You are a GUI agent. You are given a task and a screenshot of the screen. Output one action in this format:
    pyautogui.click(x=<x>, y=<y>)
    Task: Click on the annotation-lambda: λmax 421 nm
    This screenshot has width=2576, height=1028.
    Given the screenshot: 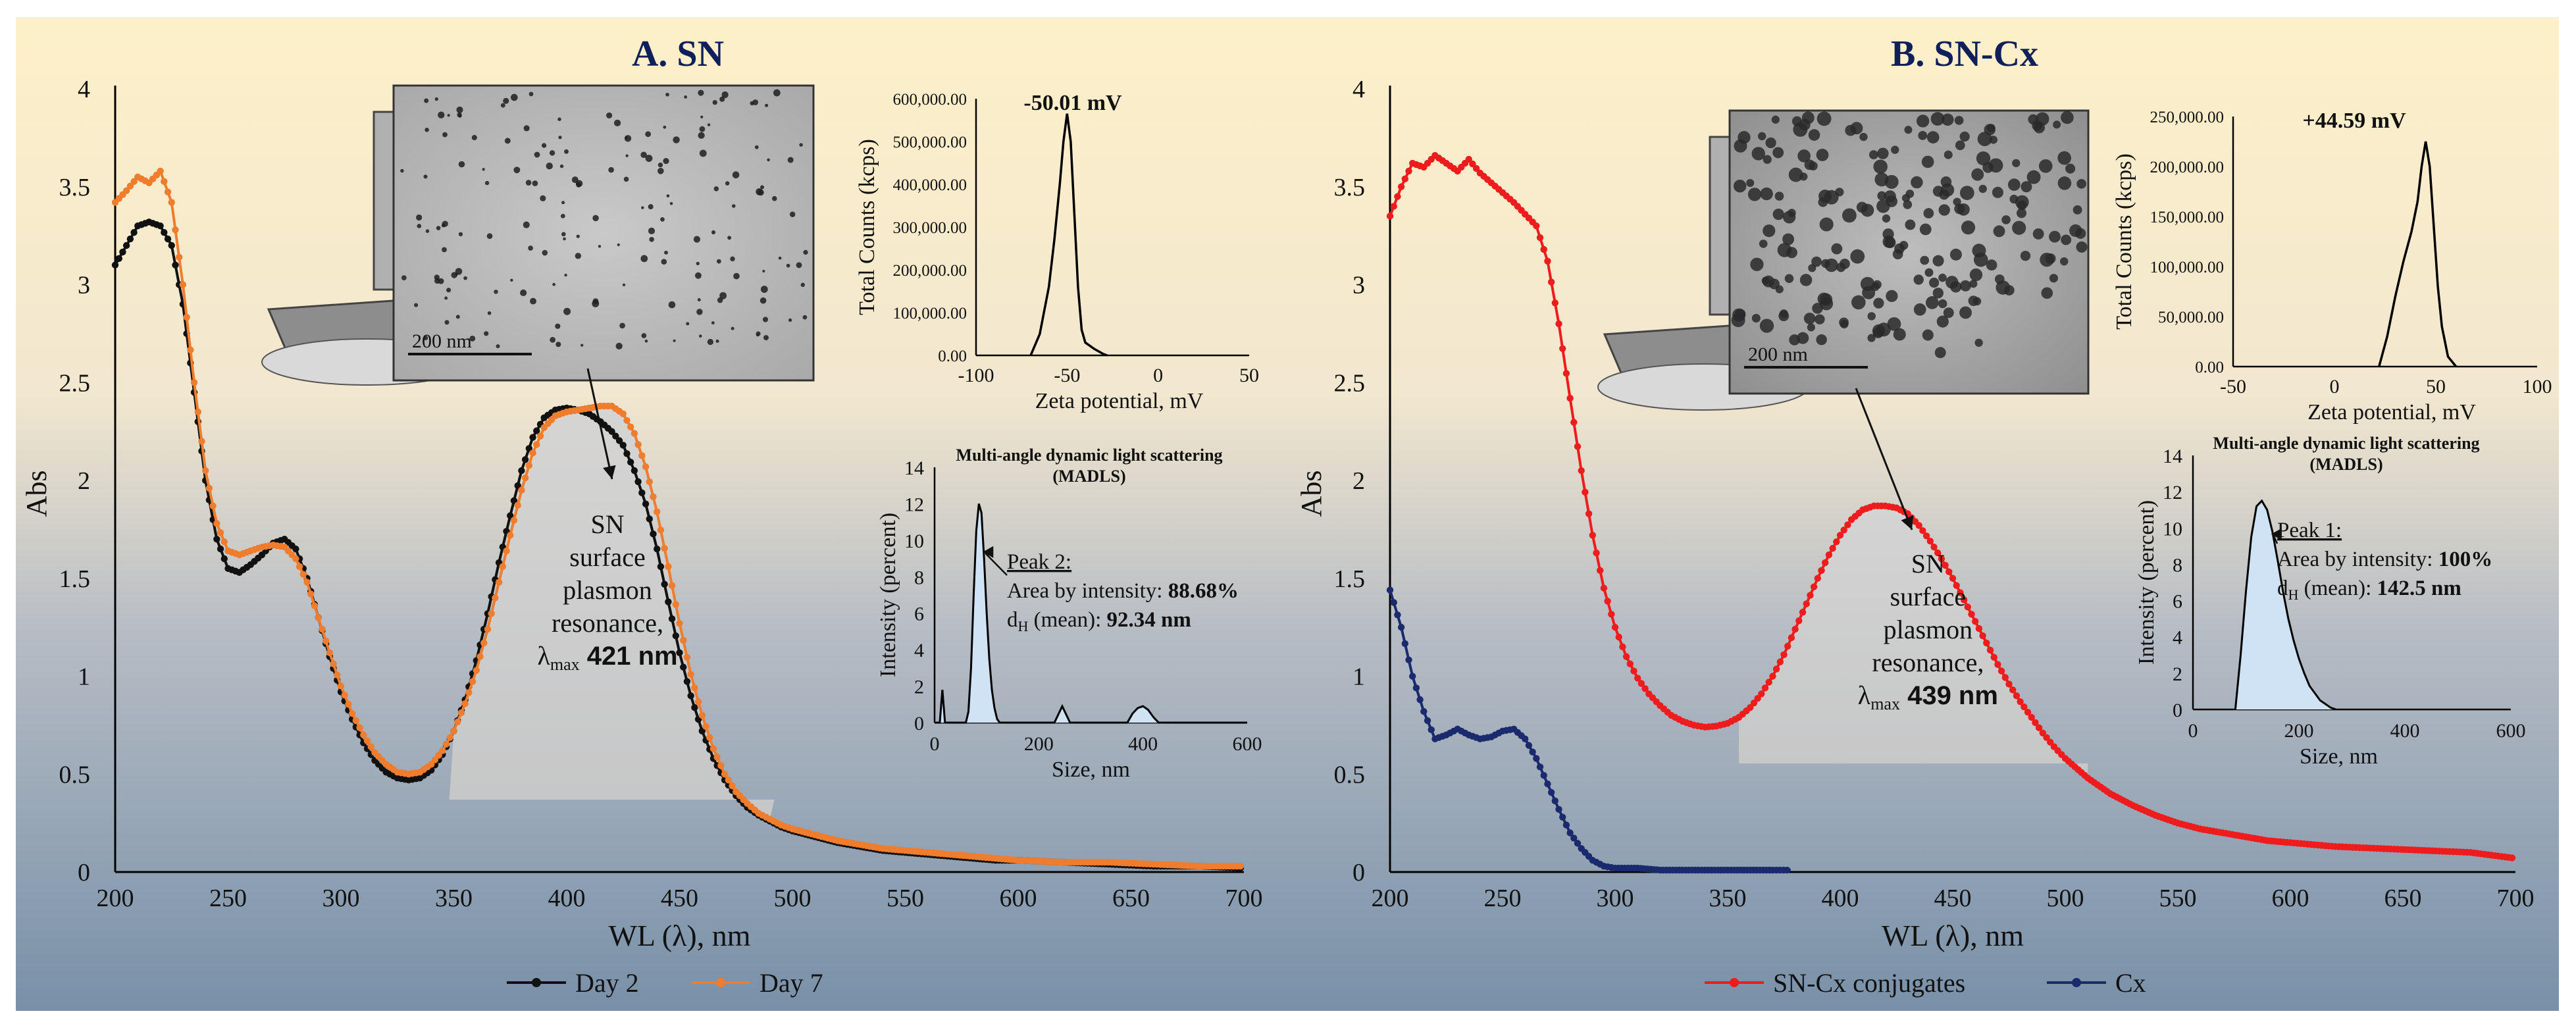 What is the action you would take?
    pyautogui.click(x=607, y=657)
    